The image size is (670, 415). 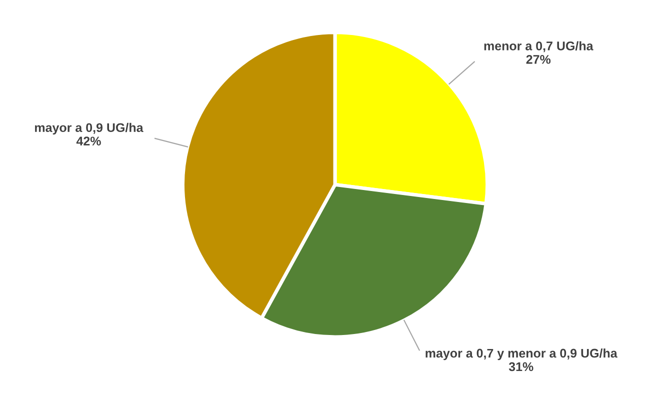 What do you see at coordinates (89, 128) in the screenshot?
I see `slice-label: mayor a 0,9 UG/ha` at bounding box center [89, 128].